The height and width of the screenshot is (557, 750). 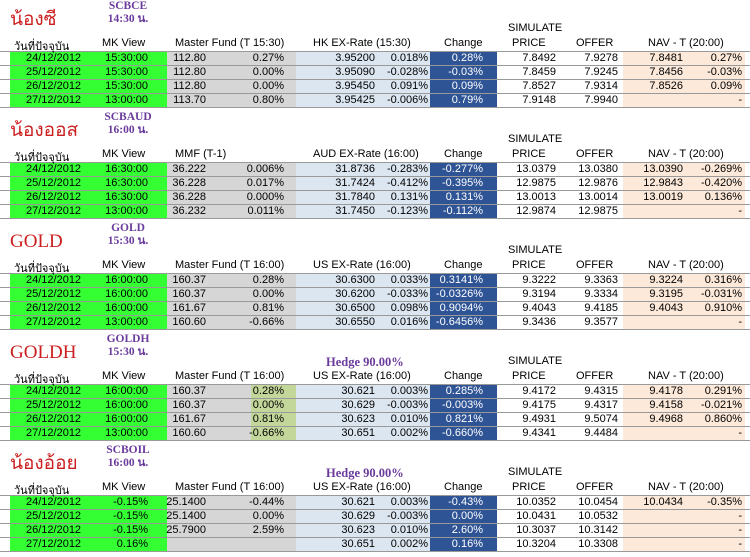 What do you see at coordinates (601, 72) in the screenshot?
I see `offer: 7.9245` at bounding box center [601, 72].